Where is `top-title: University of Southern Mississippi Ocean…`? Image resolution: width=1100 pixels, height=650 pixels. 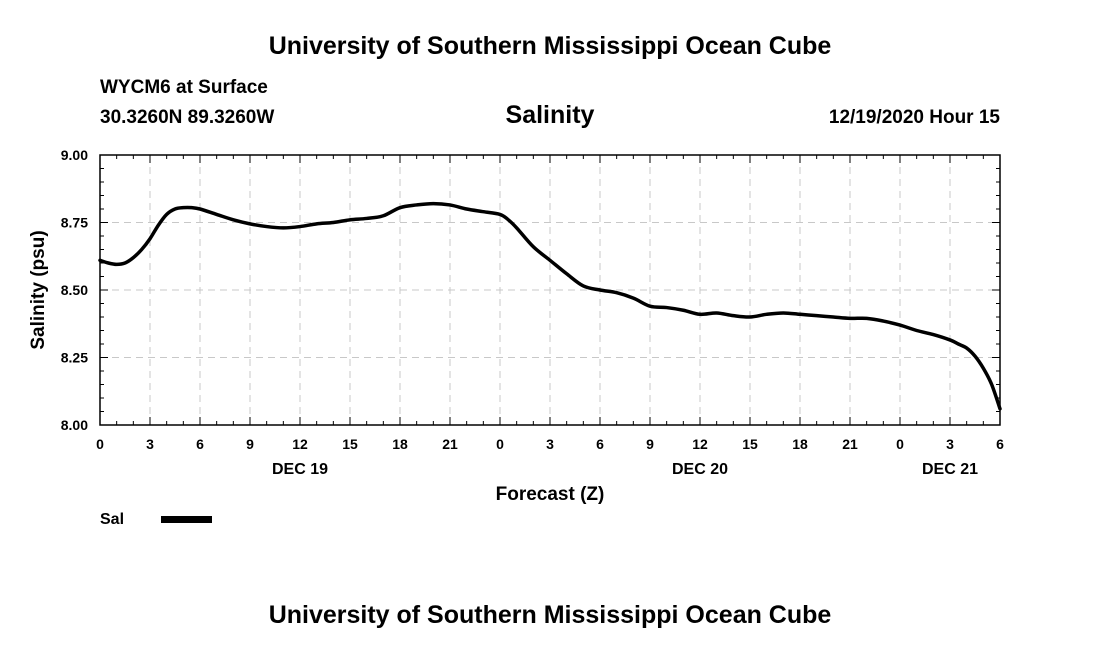
top-title: University of Southern Mississippi Ocean… is located at coordinates (550, 46).